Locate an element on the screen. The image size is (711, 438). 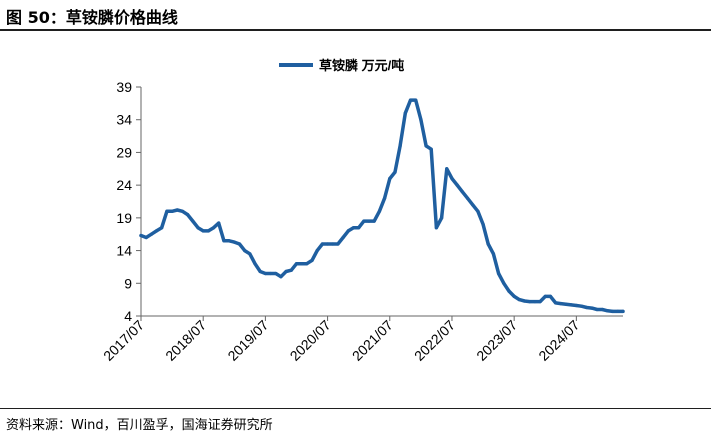
figure-title: 图 50：草铵膦价格曲线 is located at coordinates (92, 17).